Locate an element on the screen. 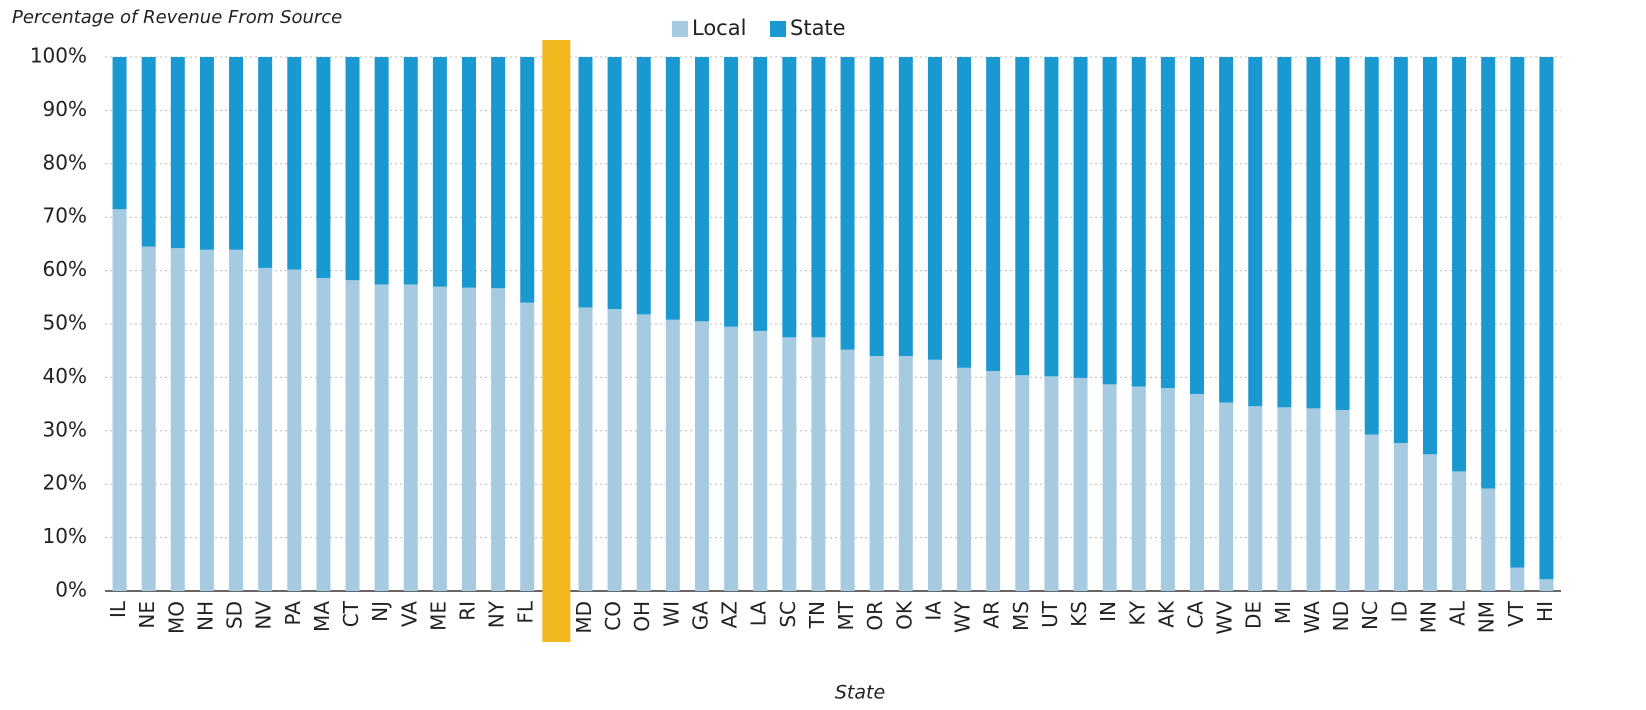 The image size is (1646, 710). legend-label: Local is located at coordinates (719, 28).